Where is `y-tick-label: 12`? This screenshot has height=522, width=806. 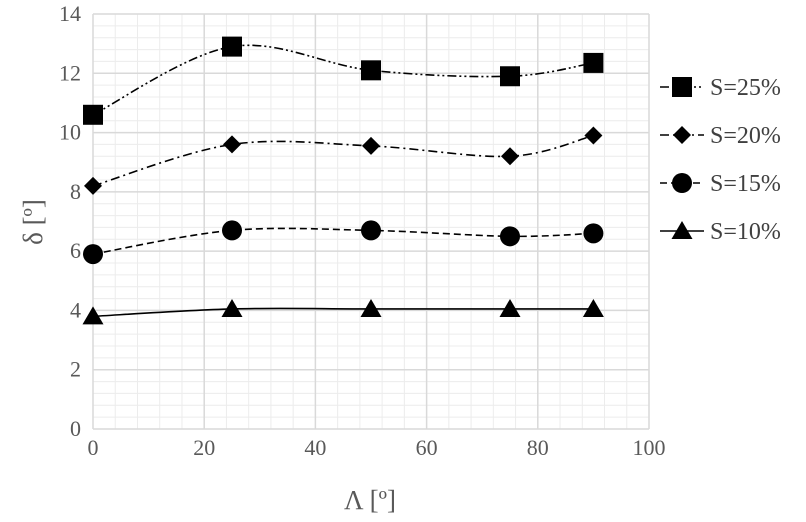
y-tick-label: 12 is located at coordinates (70, 72).